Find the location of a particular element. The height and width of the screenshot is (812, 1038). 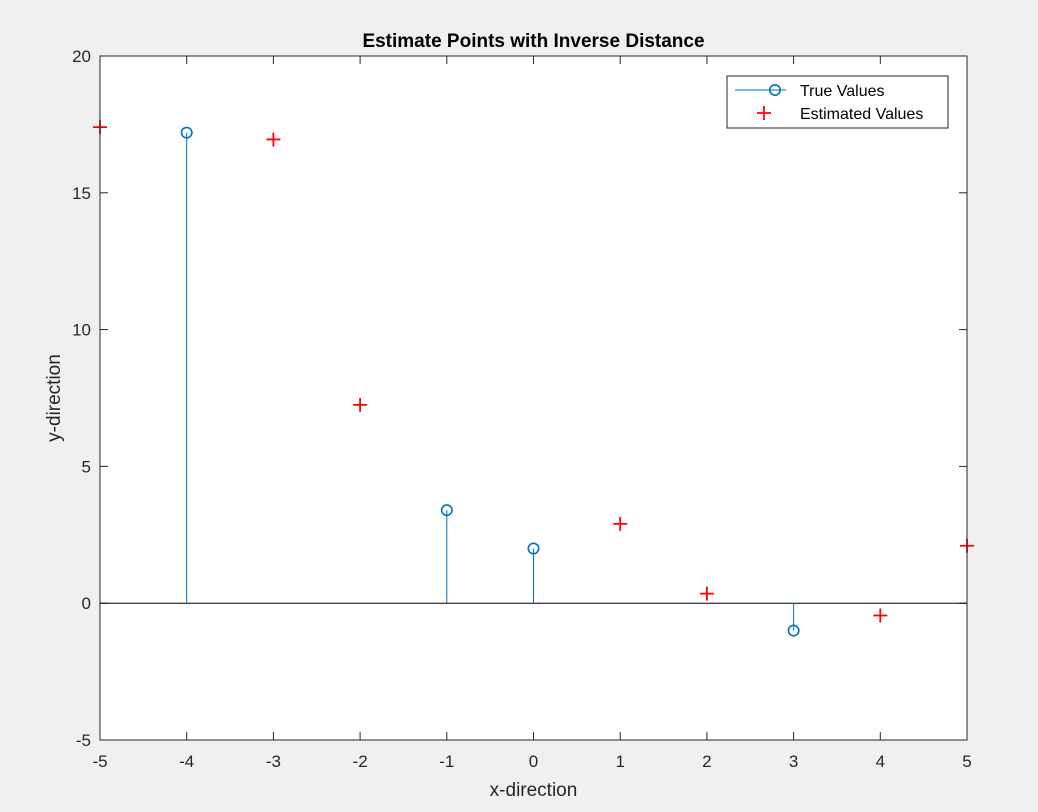

x-tick-label: 4 is located at coordinates (880, 761).